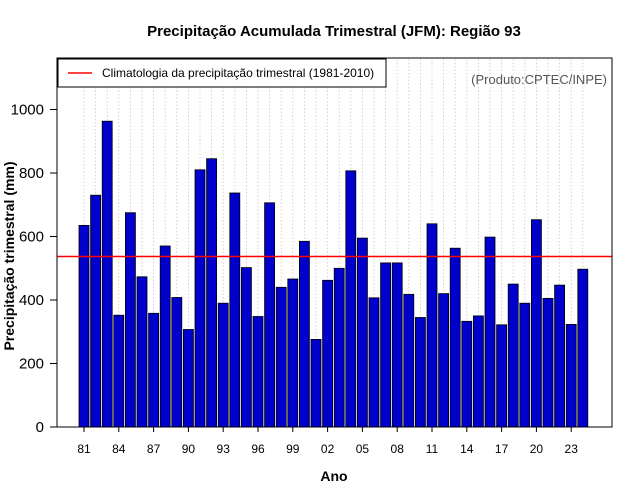  Describe the element at coordinates (27, 110) in the screenshot. I see `y-tick-label-1000: 1000` at that location.